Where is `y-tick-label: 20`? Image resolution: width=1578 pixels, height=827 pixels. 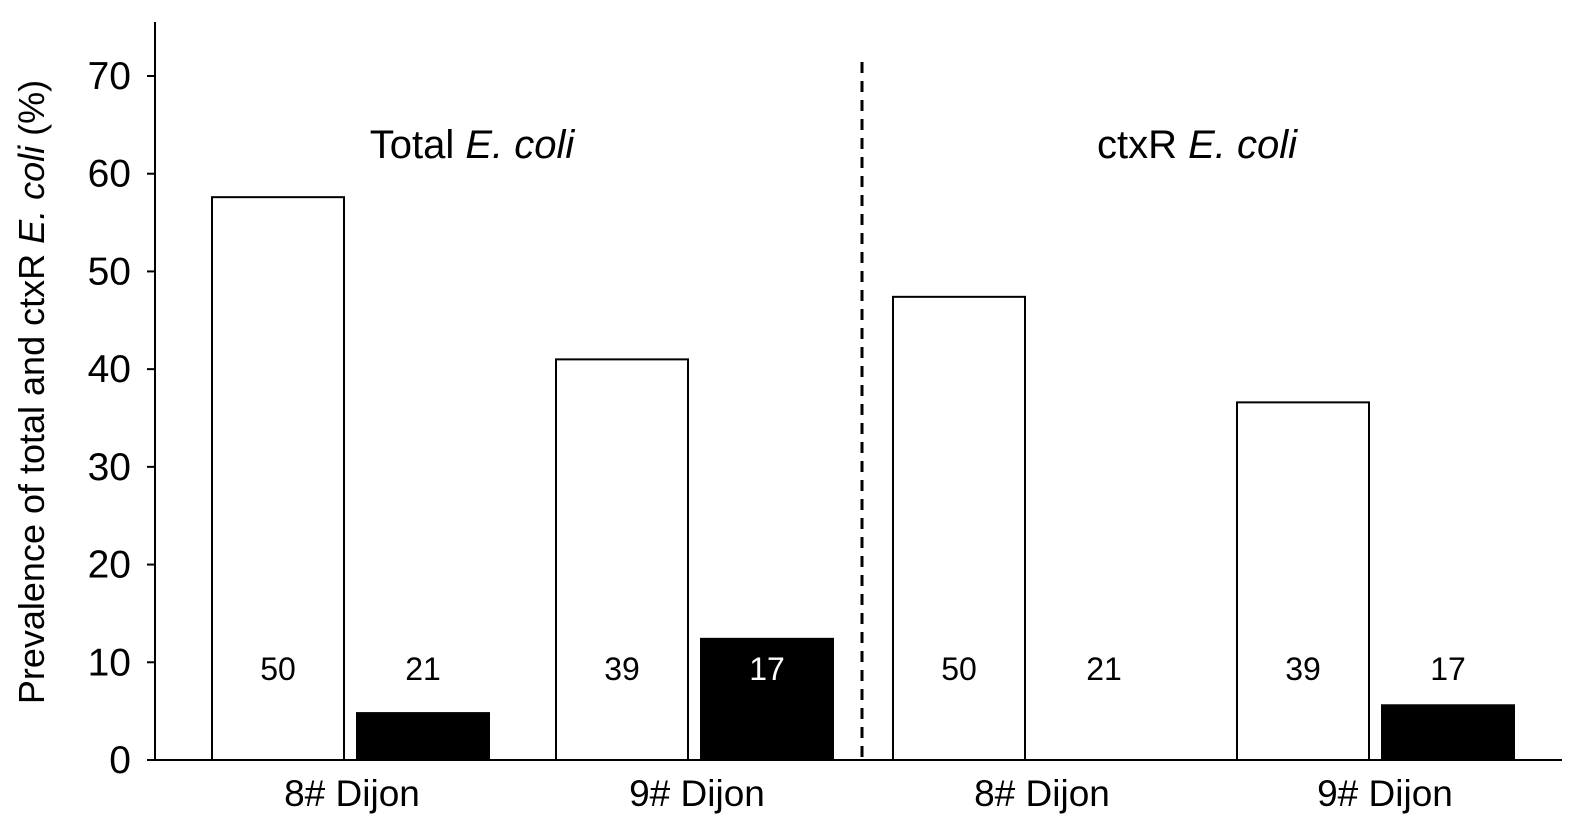
y-tick-label: 20 is located at coordinates (109, 565).